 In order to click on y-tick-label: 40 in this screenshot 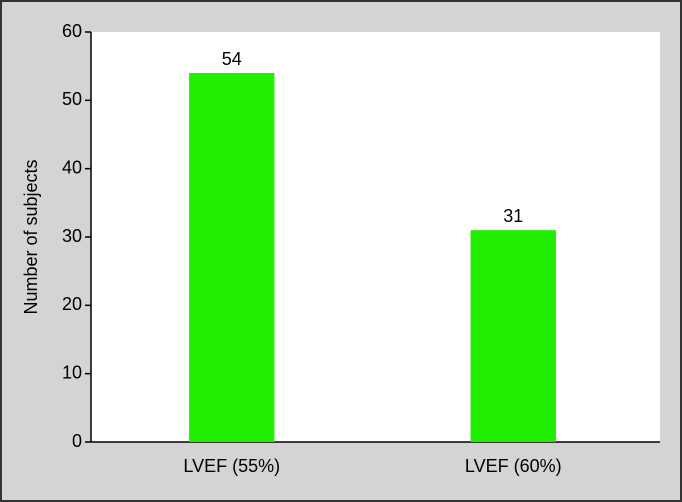, I will do `click(72, 167)`.